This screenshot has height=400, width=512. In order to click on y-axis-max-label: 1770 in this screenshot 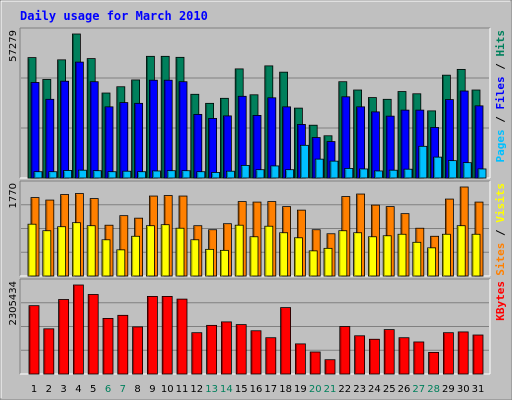, I will do `click(13, 195)`.